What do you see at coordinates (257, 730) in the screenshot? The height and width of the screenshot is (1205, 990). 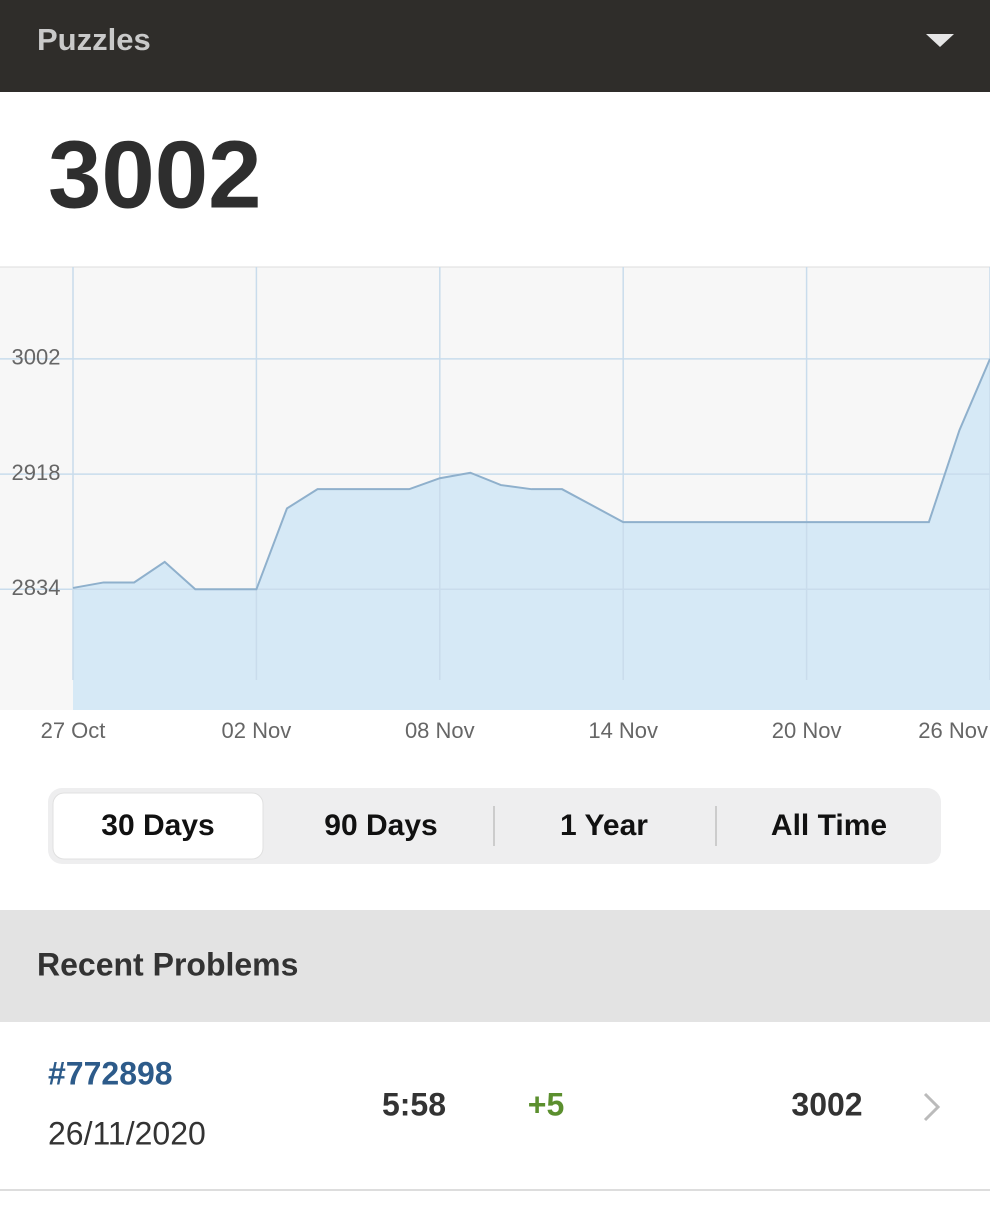 I see `x-tick-label: 02 Nov` at bounding box center [257, 730].